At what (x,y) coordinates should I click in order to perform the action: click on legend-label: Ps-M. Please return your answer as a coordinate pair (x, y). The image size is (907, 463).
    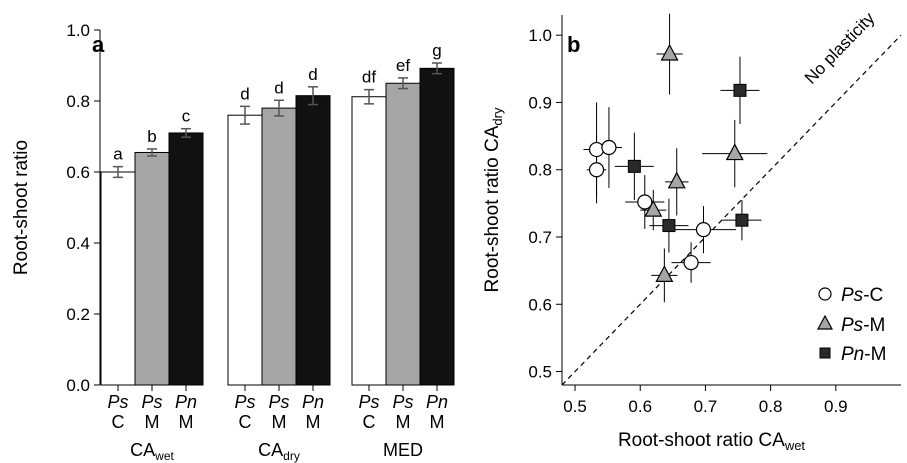
    Looking at the image, I should click on (863, 325).